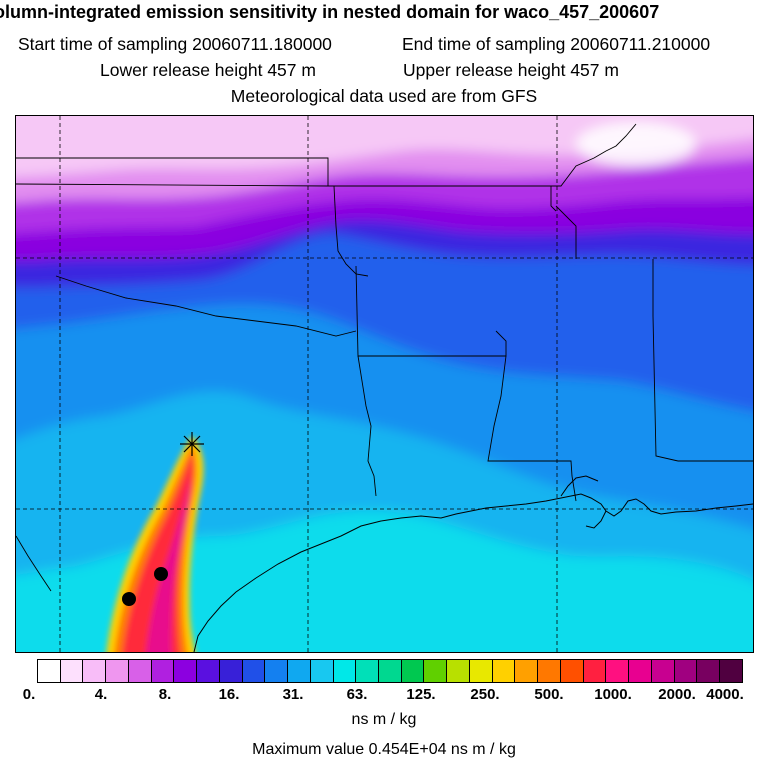 The image size is (768, 768). Describe the element at coordinates (384, 749) in the screenshot. I see `maximum-value-label: Maximum value 0.454E+04 ns m / kg` at that location.